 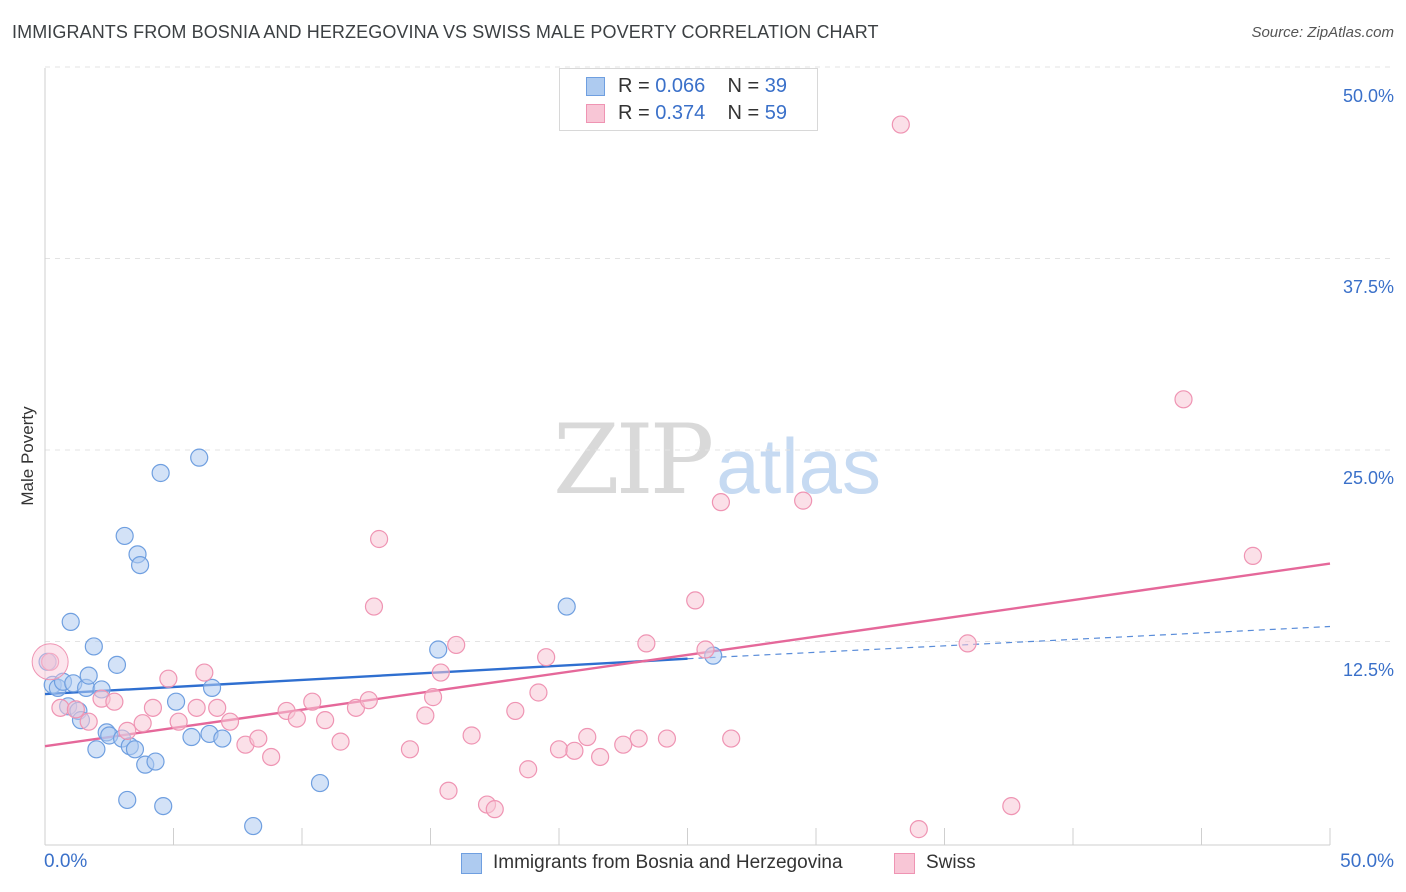 I want to click on source-label: Source: ZipAtlas.com, so click(x=1322, y=32).